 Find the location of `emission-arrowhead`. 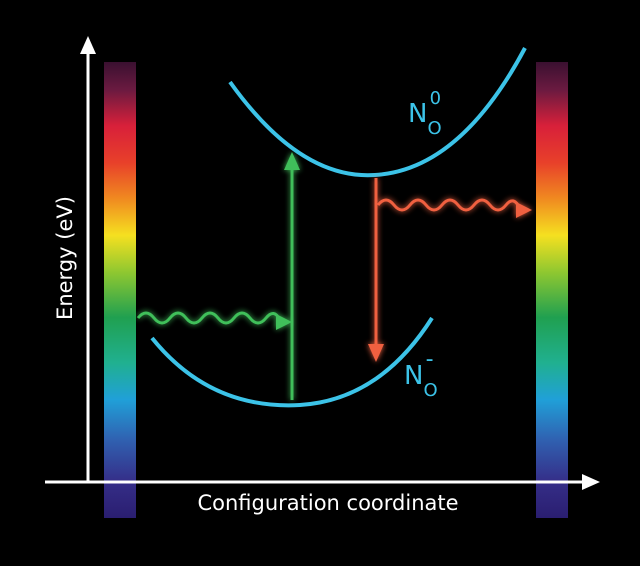

emission-arrowhead is located at coordinates (376, 353).